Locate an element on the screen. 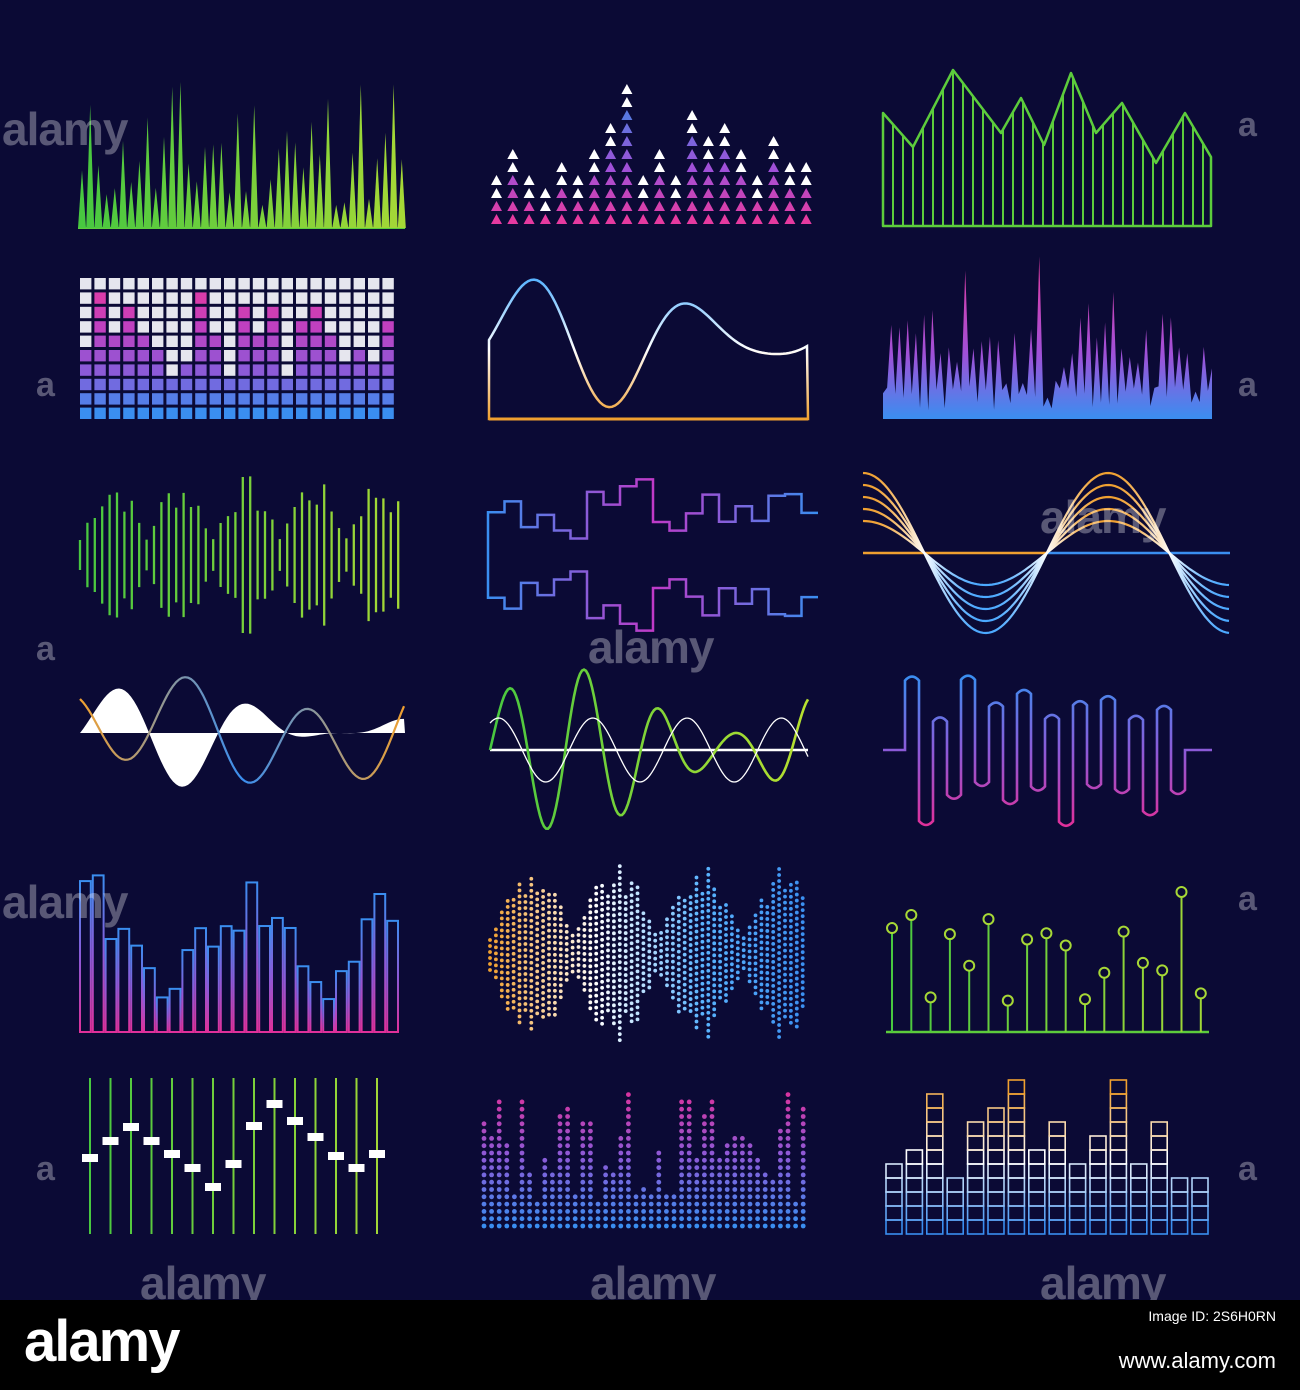 The image size is (1300, 1390). lollipop-stem-chart is located at coordinates (1047, 959).